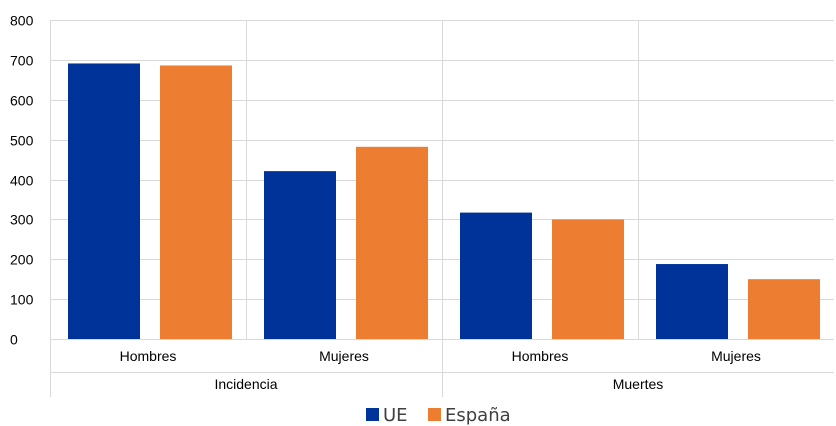 Image resolution: width=836 pixels, height=426 pixels. I want to click on y-tick-label: 500, so click(22, 141).